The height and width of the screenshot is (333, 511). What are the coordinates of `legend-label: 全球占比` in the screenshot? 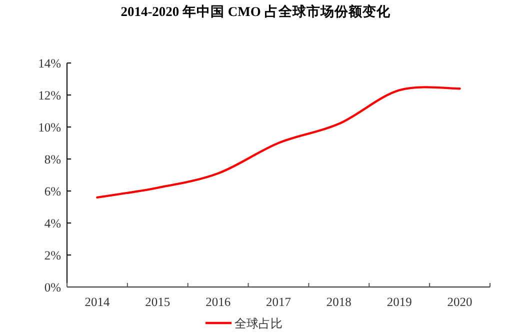 It's located at (258, 323).